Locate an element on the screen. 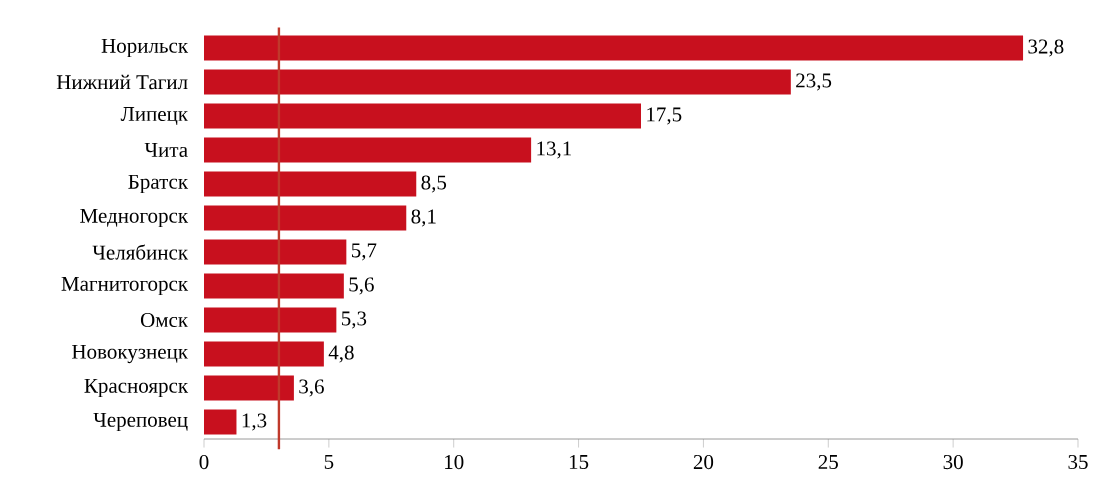 The height and width of the screenshot is (479, 1093). data-label: 13,1 is located at coordinates (554, 150).